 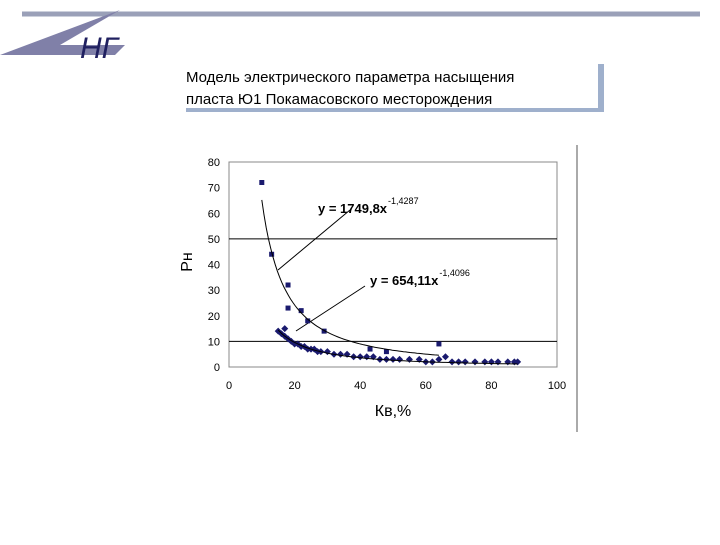 What do you see at coordinates (294, 386) in the screenshot?
I see `x-tick-label: 20` at bounding box center [294, 386].